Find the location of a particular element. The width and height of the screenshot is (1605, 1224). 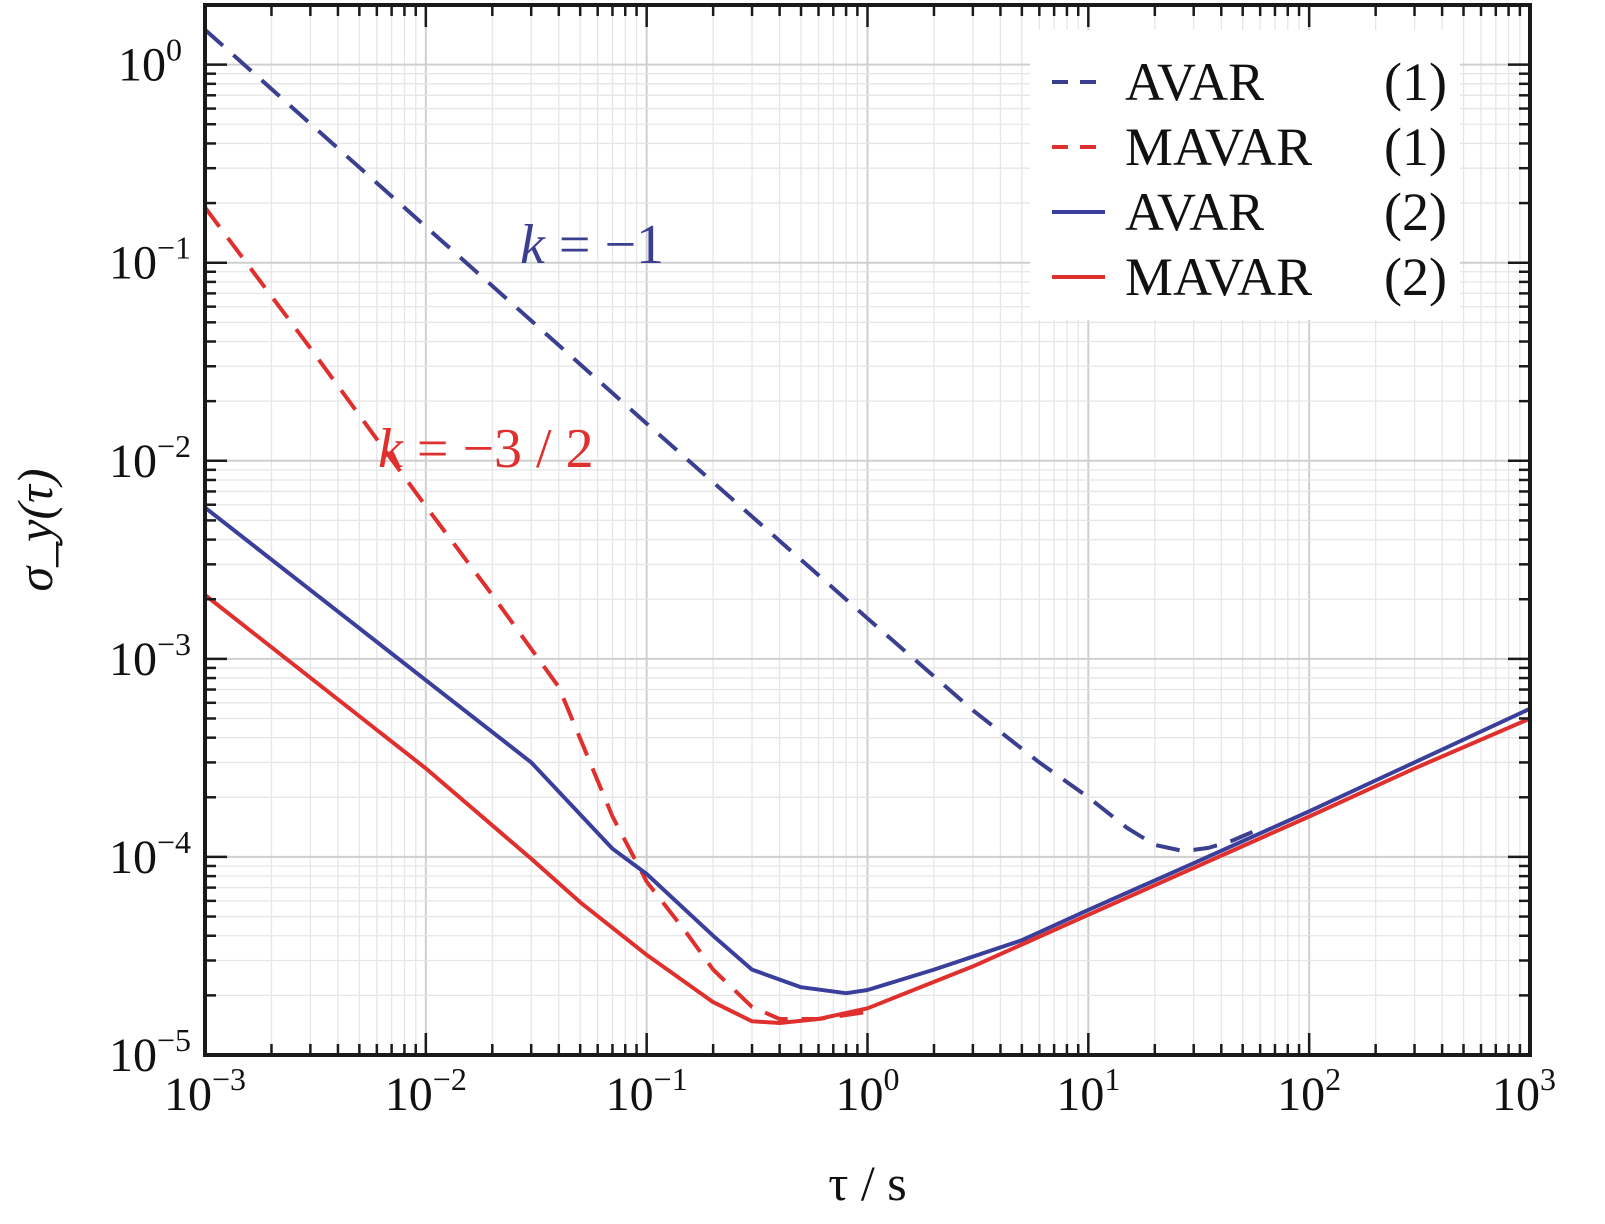

legend-ref-1: (1) is located at coordinates (1415, 82).